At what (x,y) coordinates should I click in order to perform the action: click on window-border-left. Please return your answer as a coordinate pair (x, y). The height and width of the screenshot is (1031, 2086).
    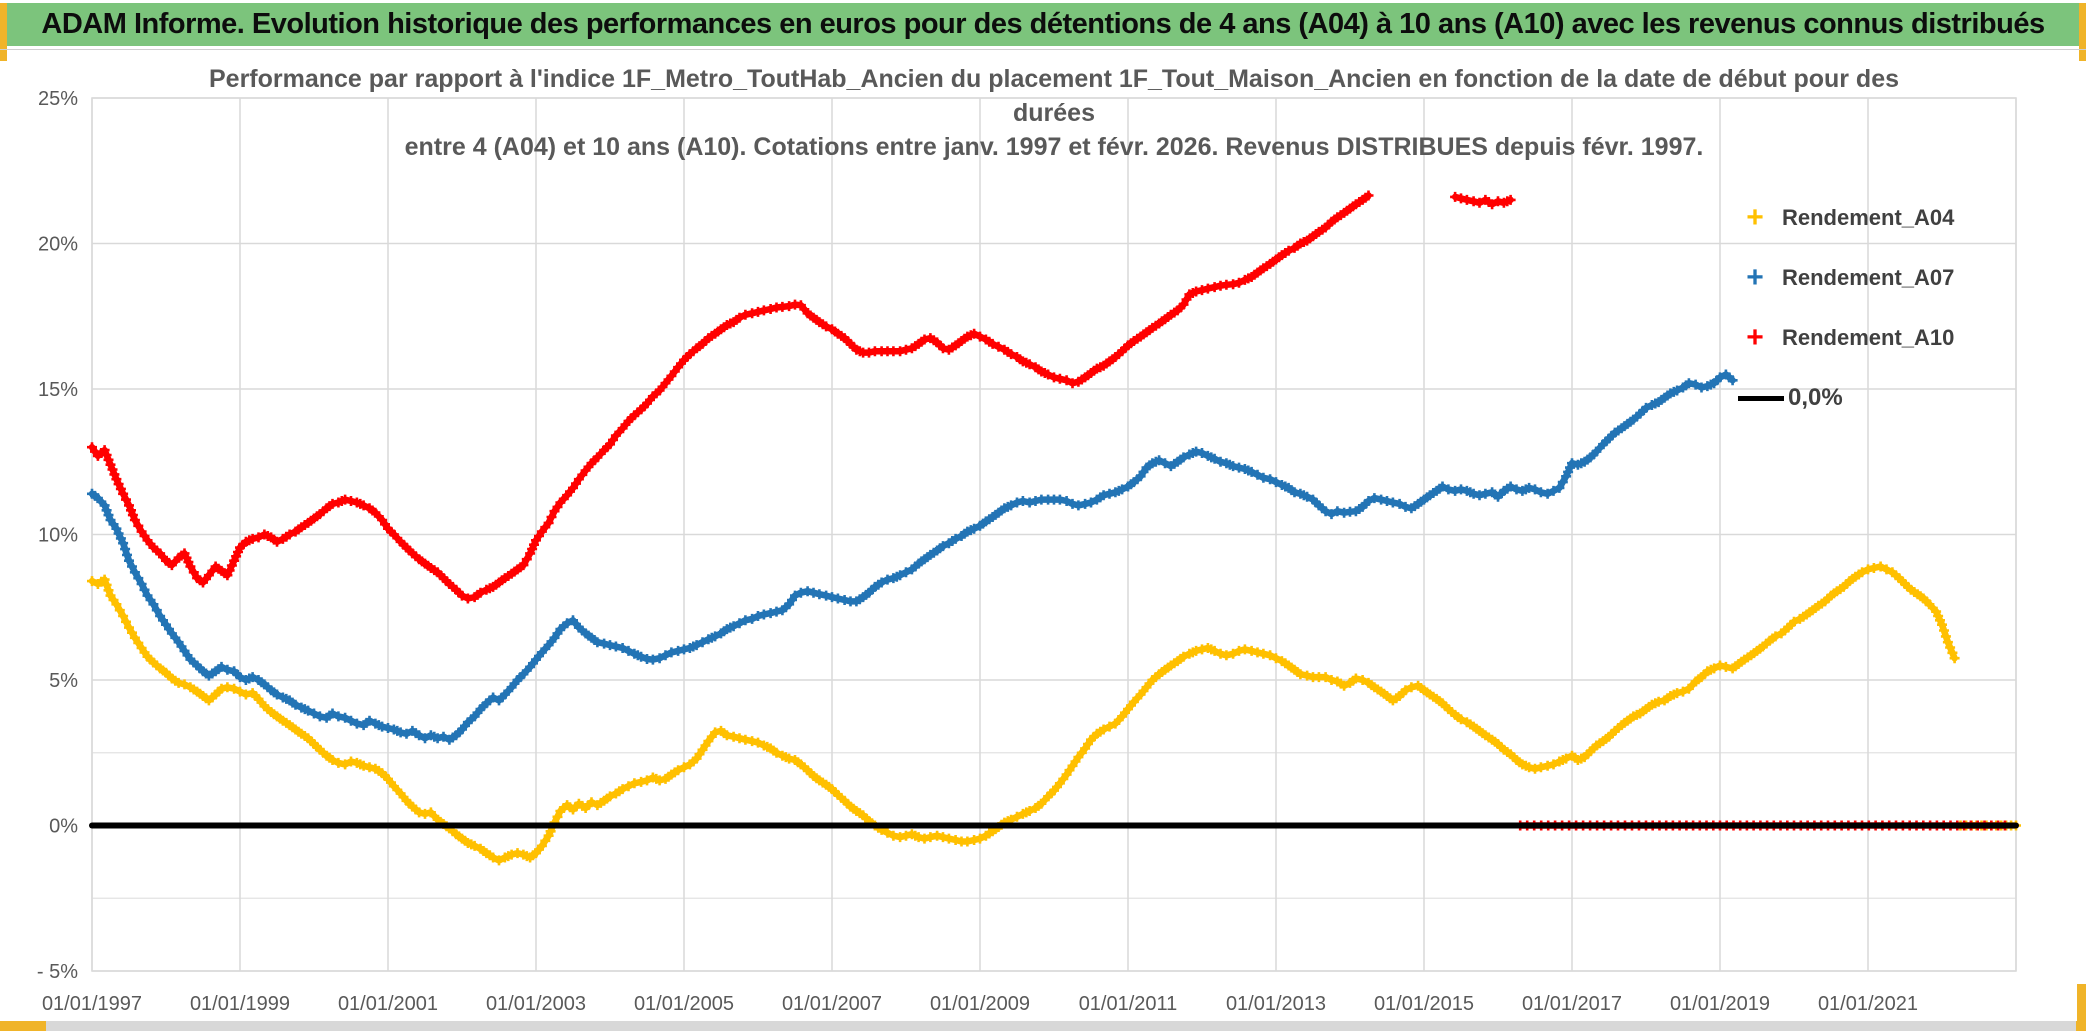
    Looking at the image, I should click on (3, 32).